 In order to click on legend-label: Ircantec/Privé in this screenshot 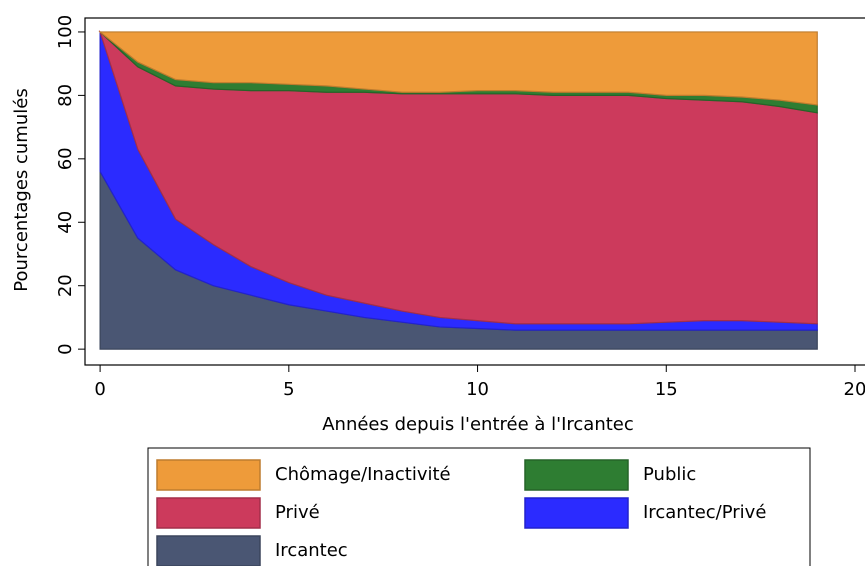, I will do `click(704, 512)`.